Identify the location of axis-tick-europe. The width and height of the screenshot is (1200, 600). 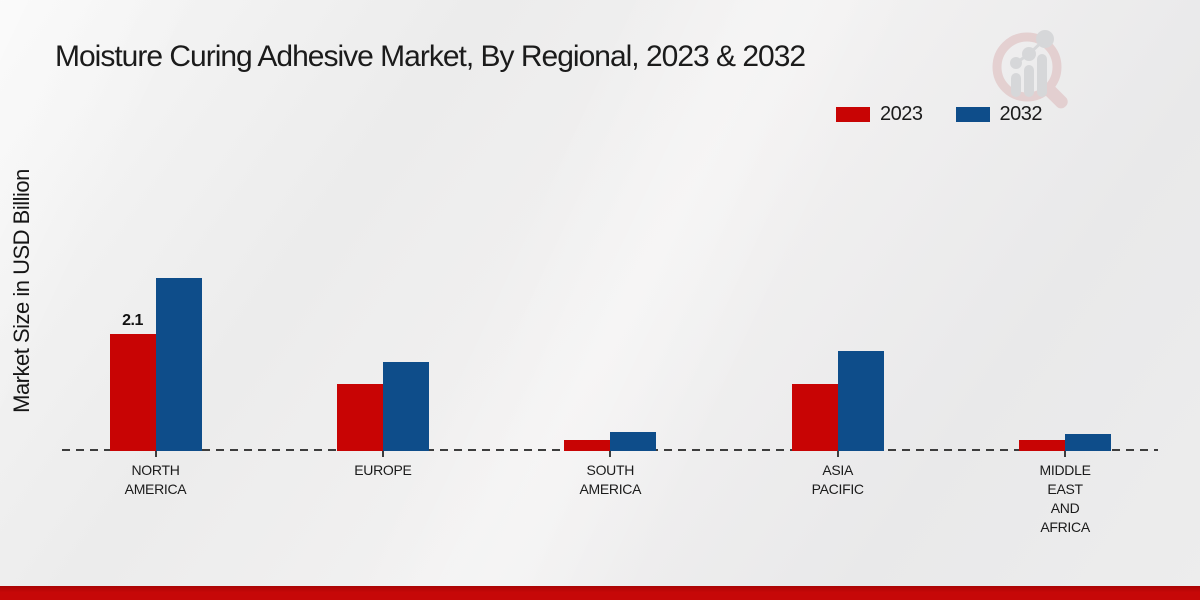
(382, 454).